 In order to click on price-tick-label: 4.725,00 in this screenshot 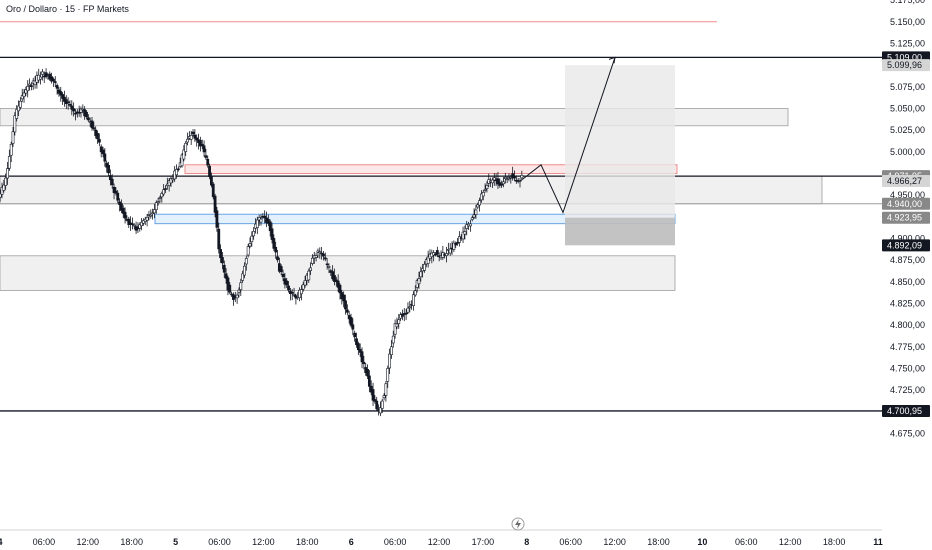, I will do `click(907, 390)`.